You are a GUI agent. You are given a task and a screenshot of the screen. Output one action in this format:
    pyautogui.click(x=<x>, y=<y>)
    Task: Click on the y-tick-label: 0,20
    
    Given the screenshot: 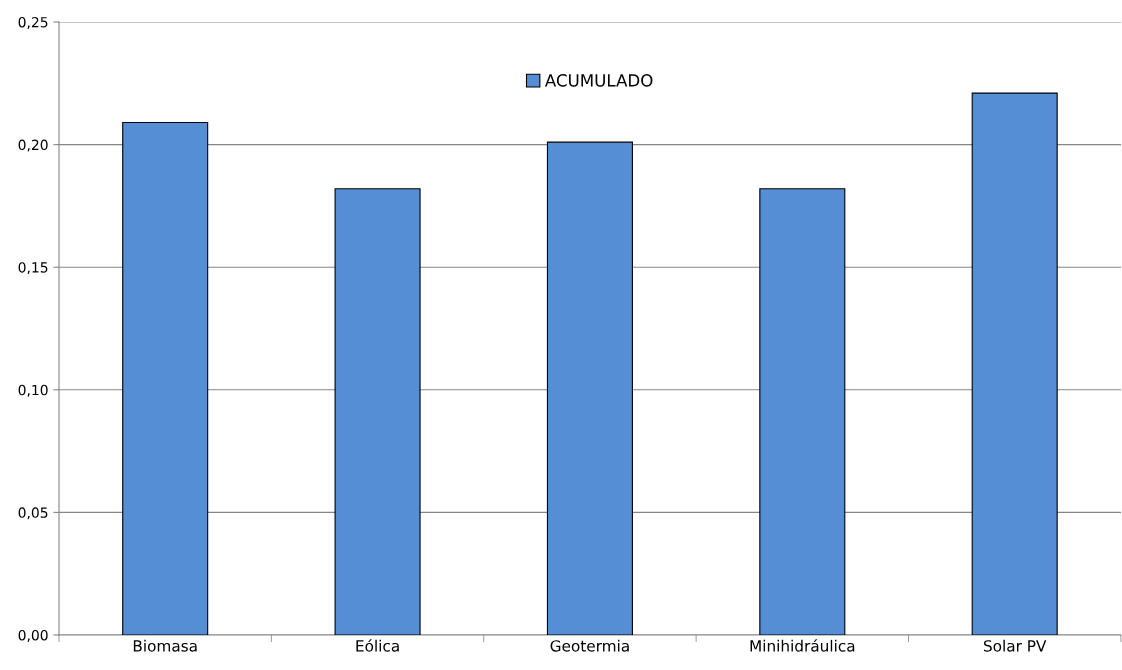 What is the action you would take?
    pyautogui.click(x=33, y=145)
    